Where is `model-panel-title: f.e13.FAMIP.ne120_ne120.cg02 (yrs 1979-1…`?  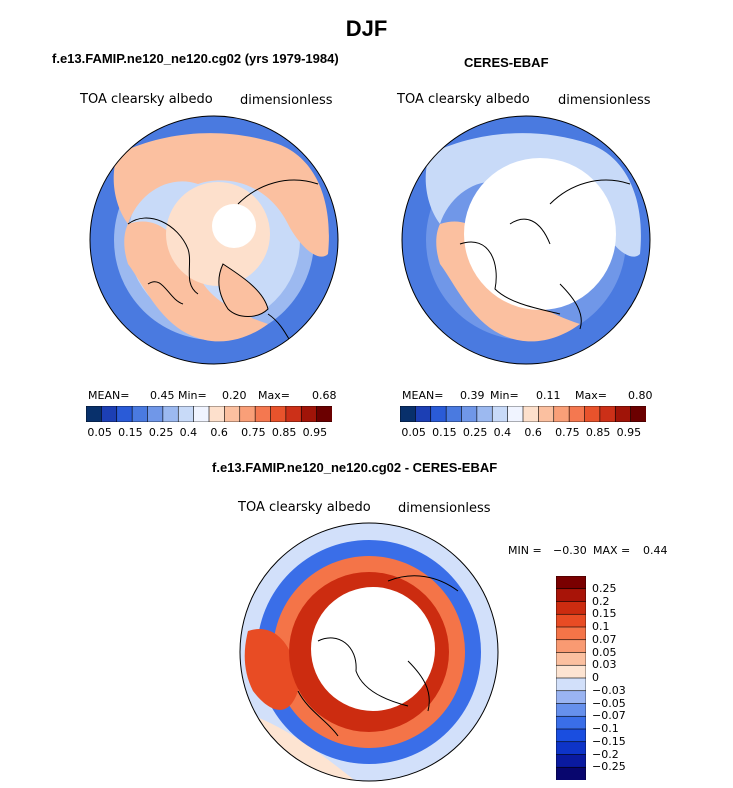
model-panel-title: f.e13.FAMIP.ne120_ne120.cg02 (yrs 1979-1… is located at coordinates (195, 58).